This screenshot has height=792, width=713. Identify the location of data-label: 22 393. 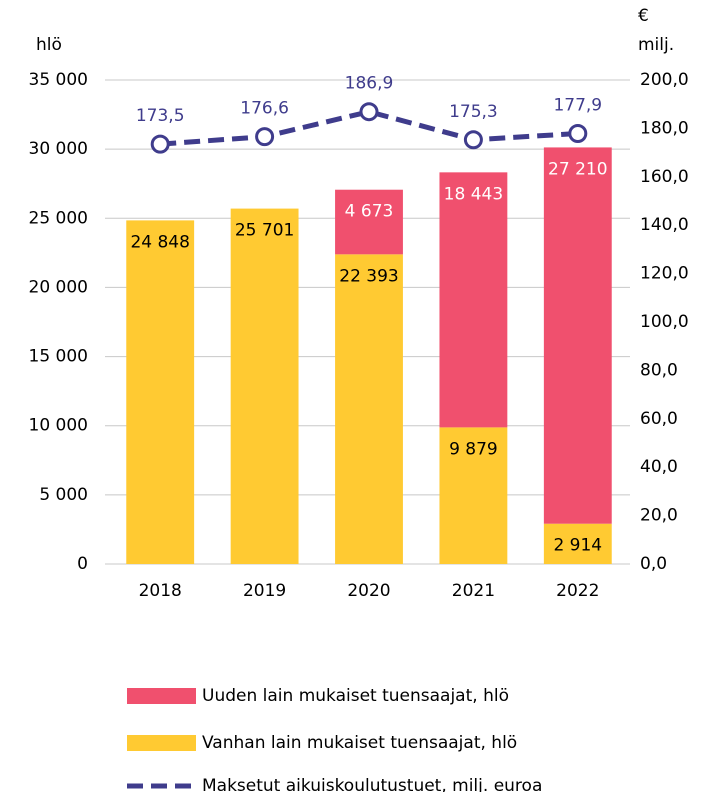
(368, 276).